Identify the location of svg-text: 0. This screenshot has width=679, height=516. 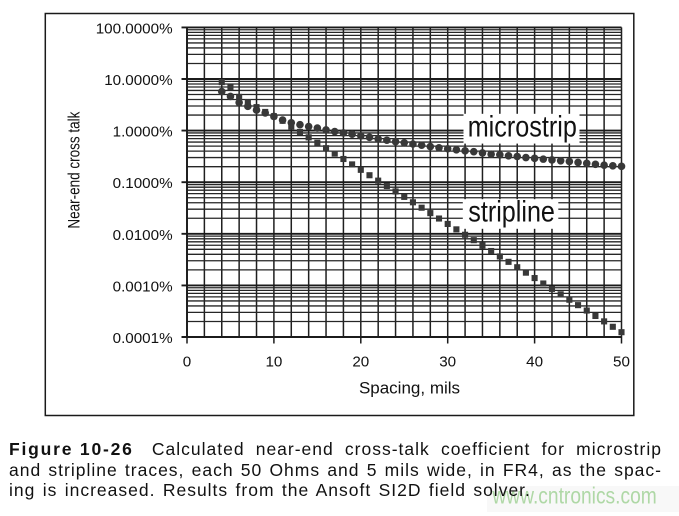
(187, 362).